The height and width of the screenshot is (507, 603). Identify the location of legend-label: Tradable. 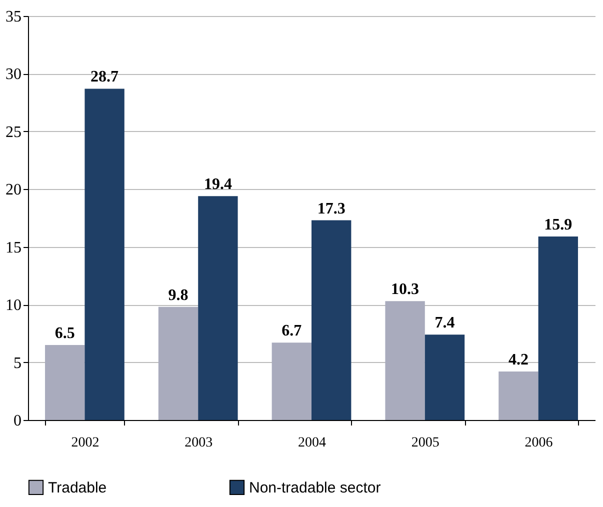
(77, 487).